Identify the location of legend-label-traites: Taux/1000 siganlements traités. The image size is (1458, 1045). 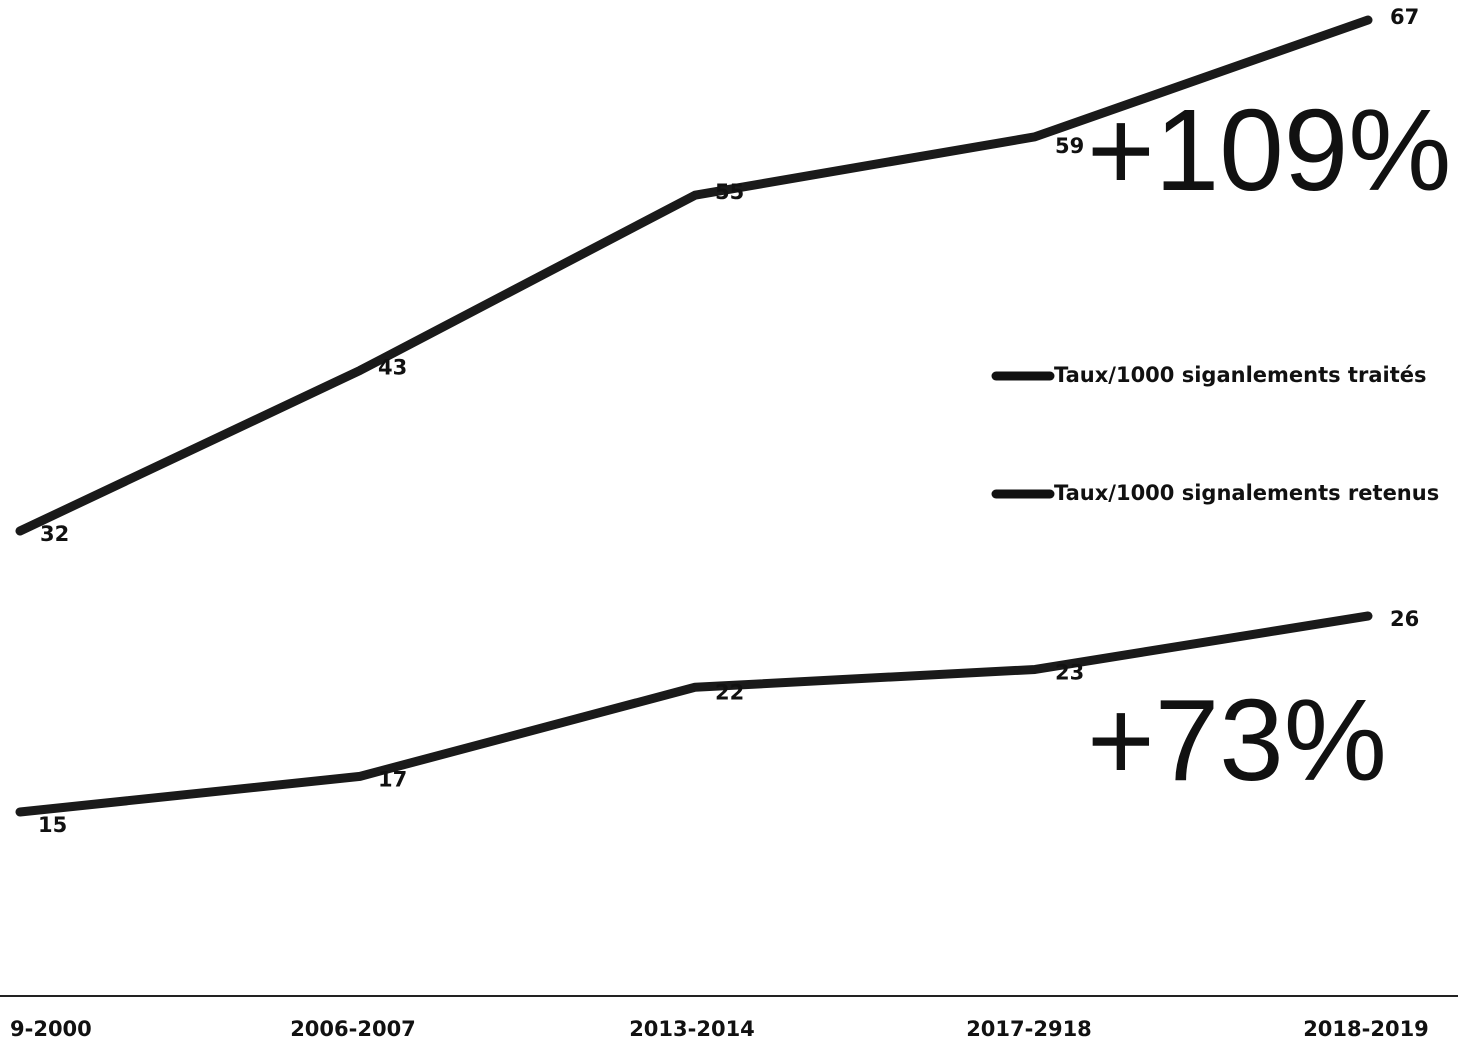
(1240, 375).